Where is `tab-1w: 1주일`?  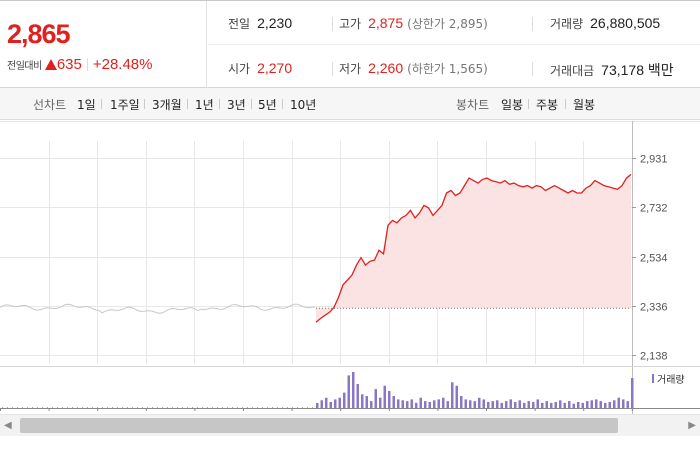
tab-1w: 1주일 is located at coordinates (125, 105).